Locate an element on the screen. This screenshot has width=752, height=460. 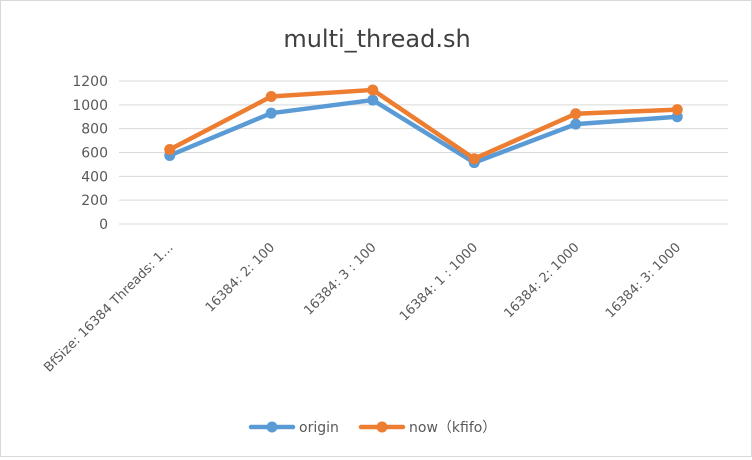
plot-area is located at coordinates (423, 126).